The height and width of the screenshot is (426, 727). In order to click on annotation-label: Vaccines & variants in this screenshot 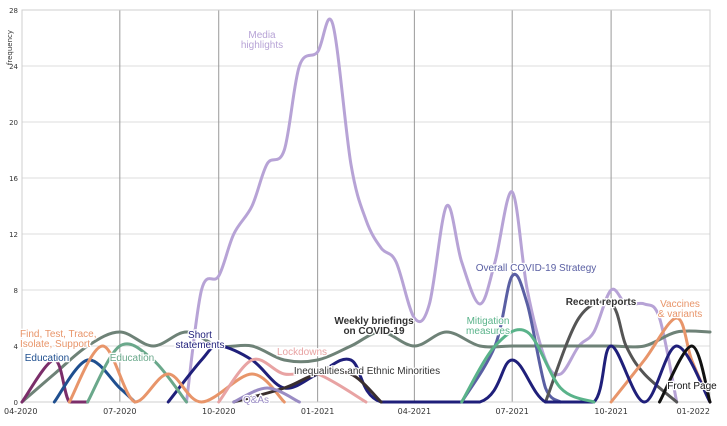, I will do `click(680, 309)`.